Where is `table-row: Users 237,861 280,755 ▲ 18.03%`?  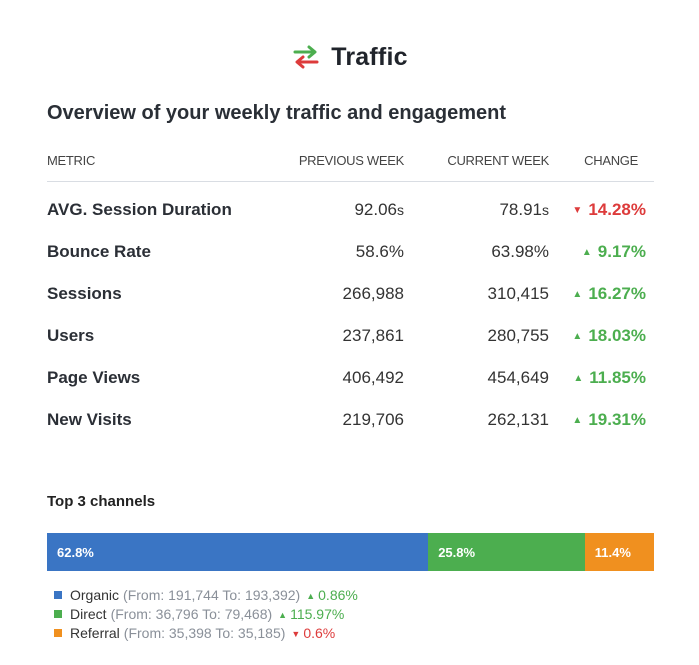 table-row: Users 237,861 280,755 ▲ 18.03% is located at coordinates (350, 337).